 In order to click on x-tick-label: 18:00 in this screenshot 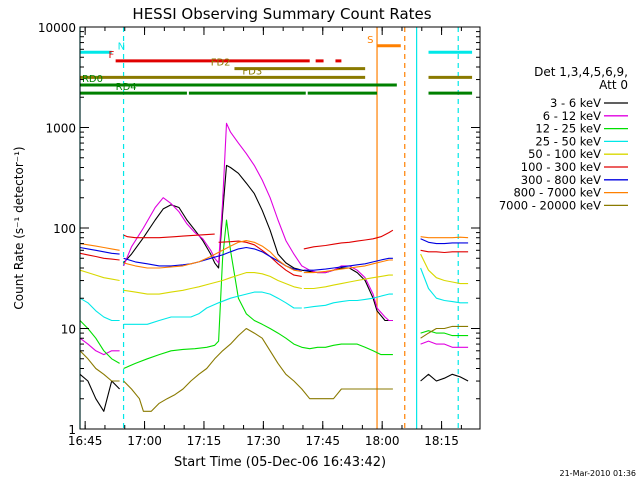, I will do `click(382, 441)`.